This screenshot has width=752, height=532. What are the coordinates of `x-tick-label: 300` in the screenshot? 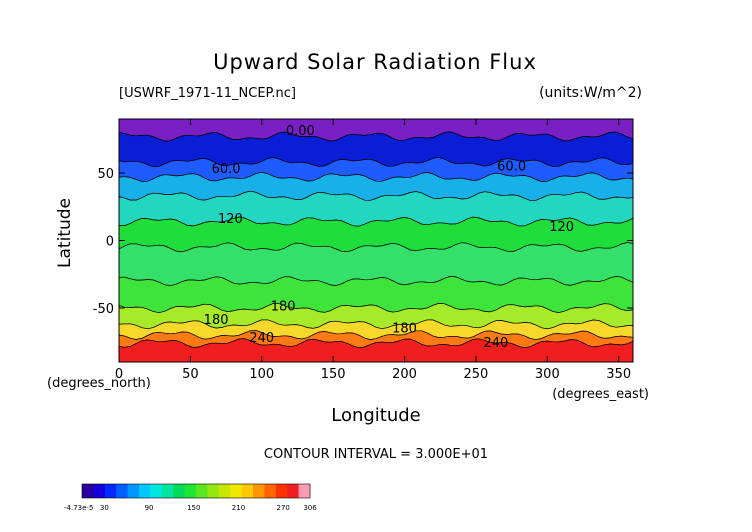 It's located at (547, 374).